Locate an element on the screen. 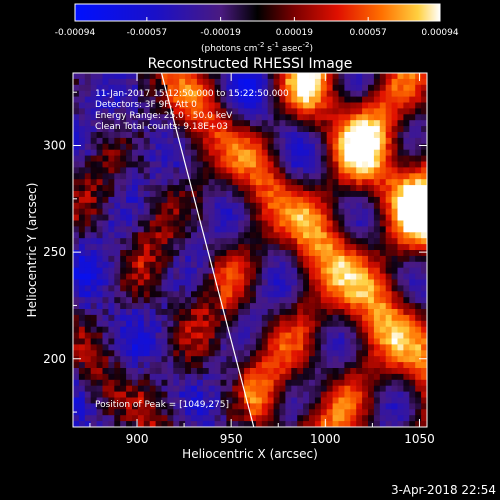 Image resolution: width=500 pixels, height=500 pixels. timestamp: 3-Apr-2018 22:54 is located at coordinates (443, 490).